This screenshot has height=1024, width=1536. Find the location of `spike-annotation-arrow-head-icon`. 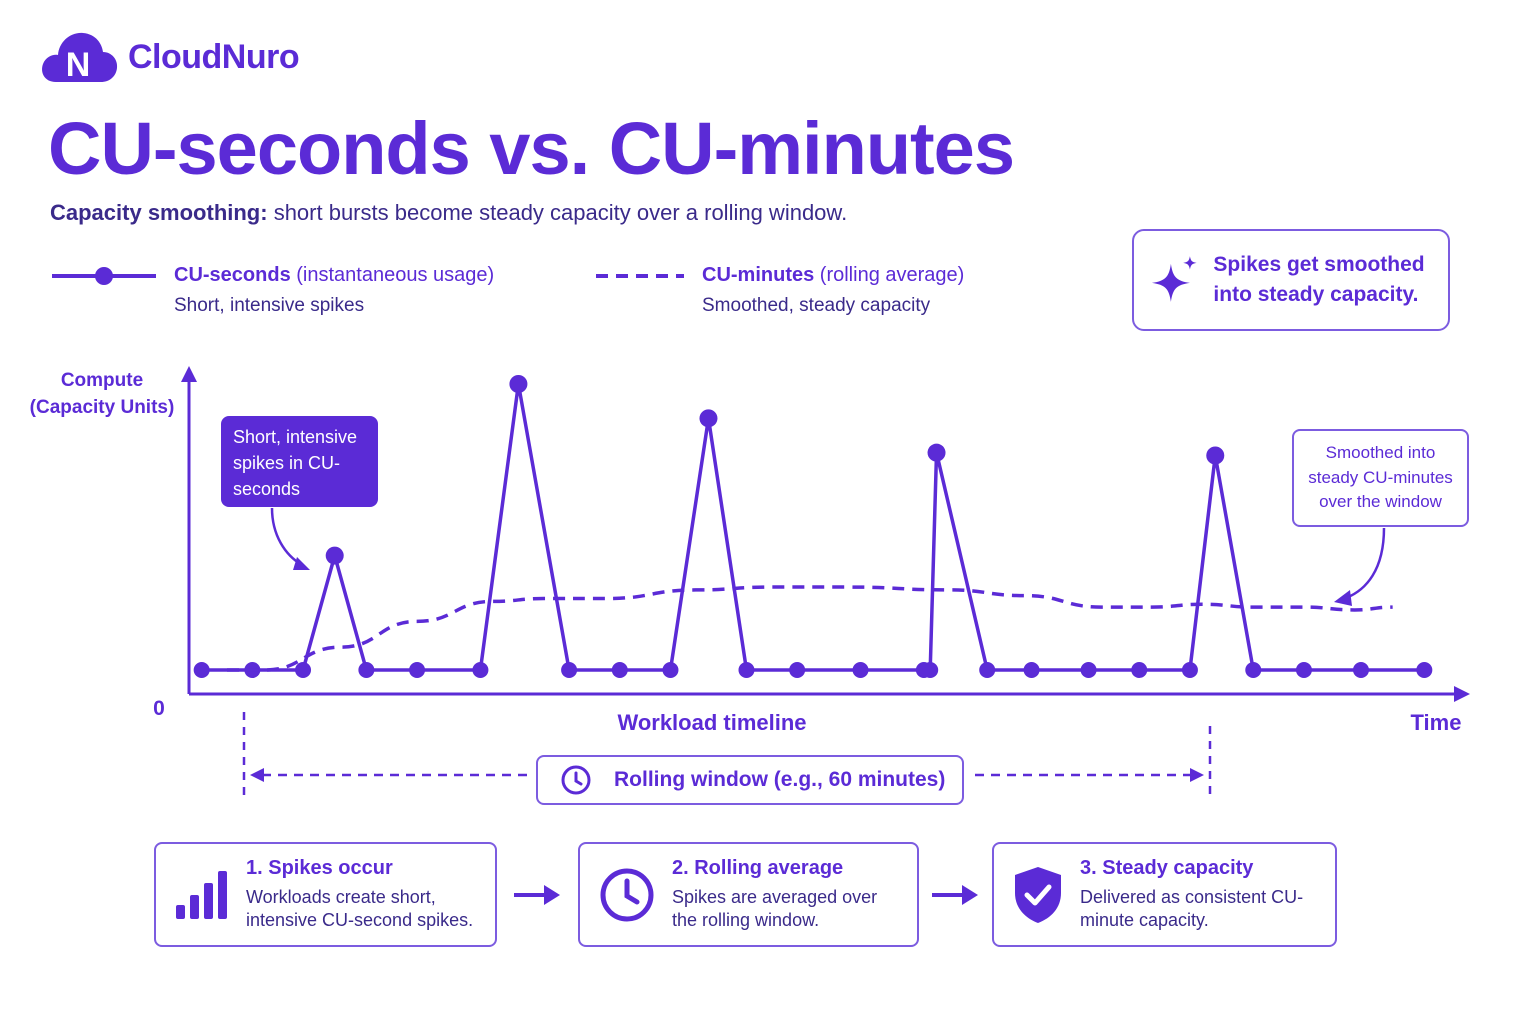

spike-annotation-arrow-head-icon is located at coordinates (301, 563).